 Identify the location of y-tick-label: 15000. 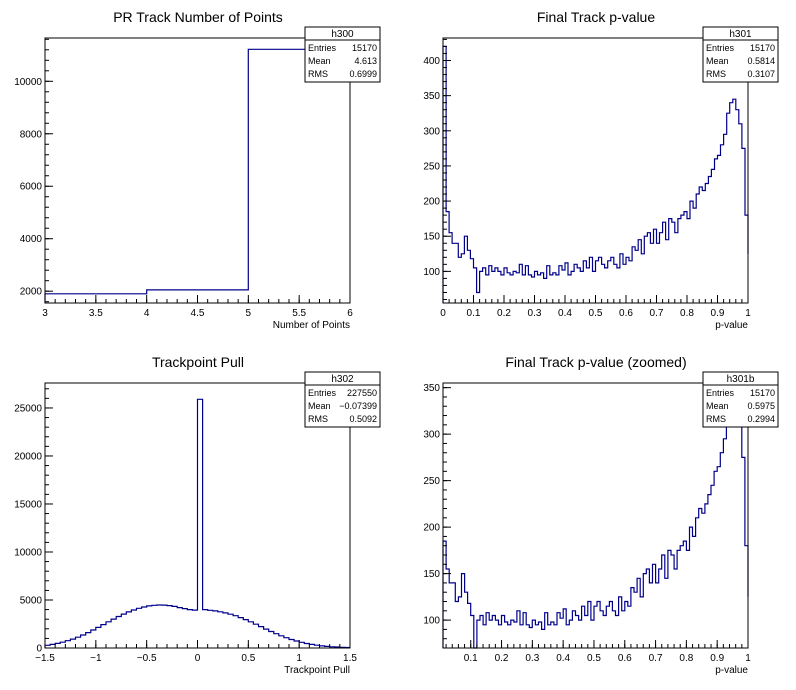
(28, 504).